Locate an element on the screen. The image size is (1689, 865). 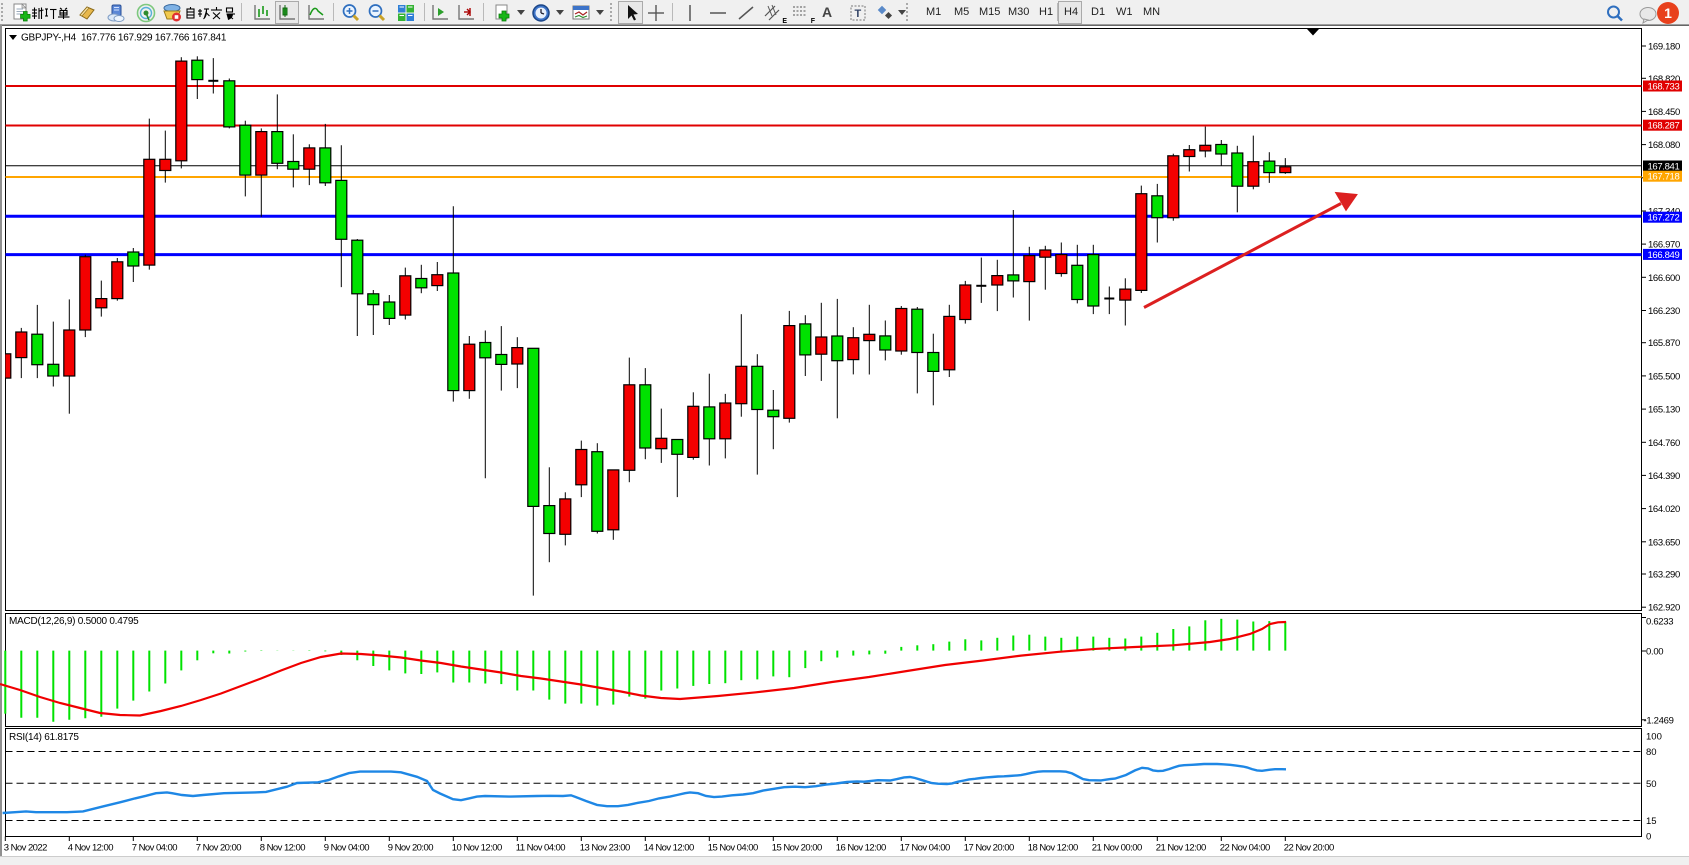
svg-text: 0 is located at coordinates (1648, 837).